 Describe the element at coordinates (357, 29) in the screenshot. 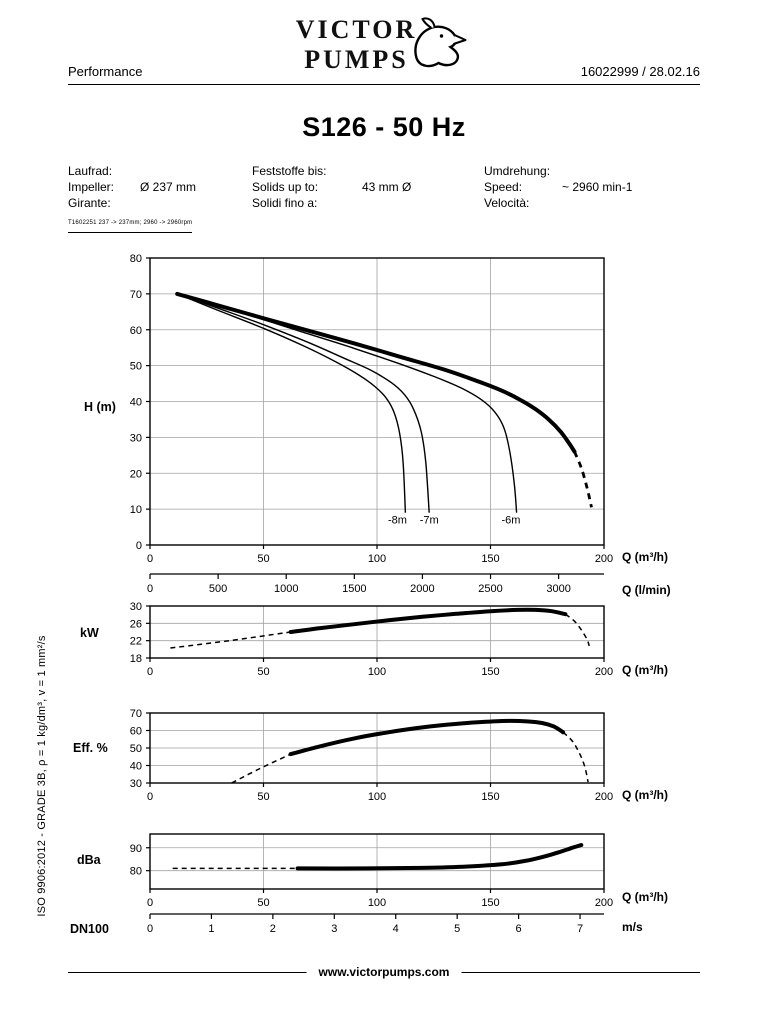

I see `logo-word-victor: VICTOR` at that location.